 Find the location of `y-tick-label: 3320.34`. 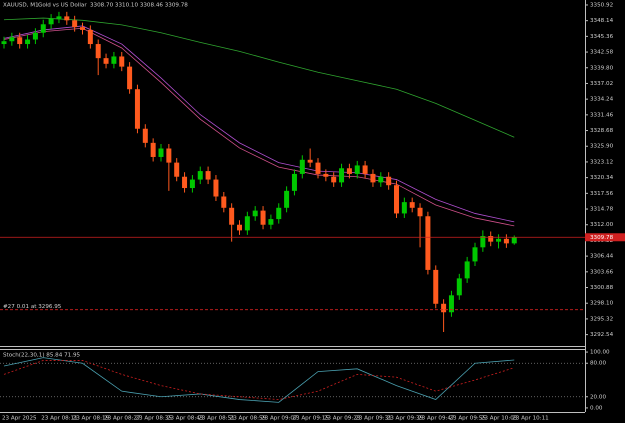

y-tick-label: 3320.34 is located at coordinates (602, 178).